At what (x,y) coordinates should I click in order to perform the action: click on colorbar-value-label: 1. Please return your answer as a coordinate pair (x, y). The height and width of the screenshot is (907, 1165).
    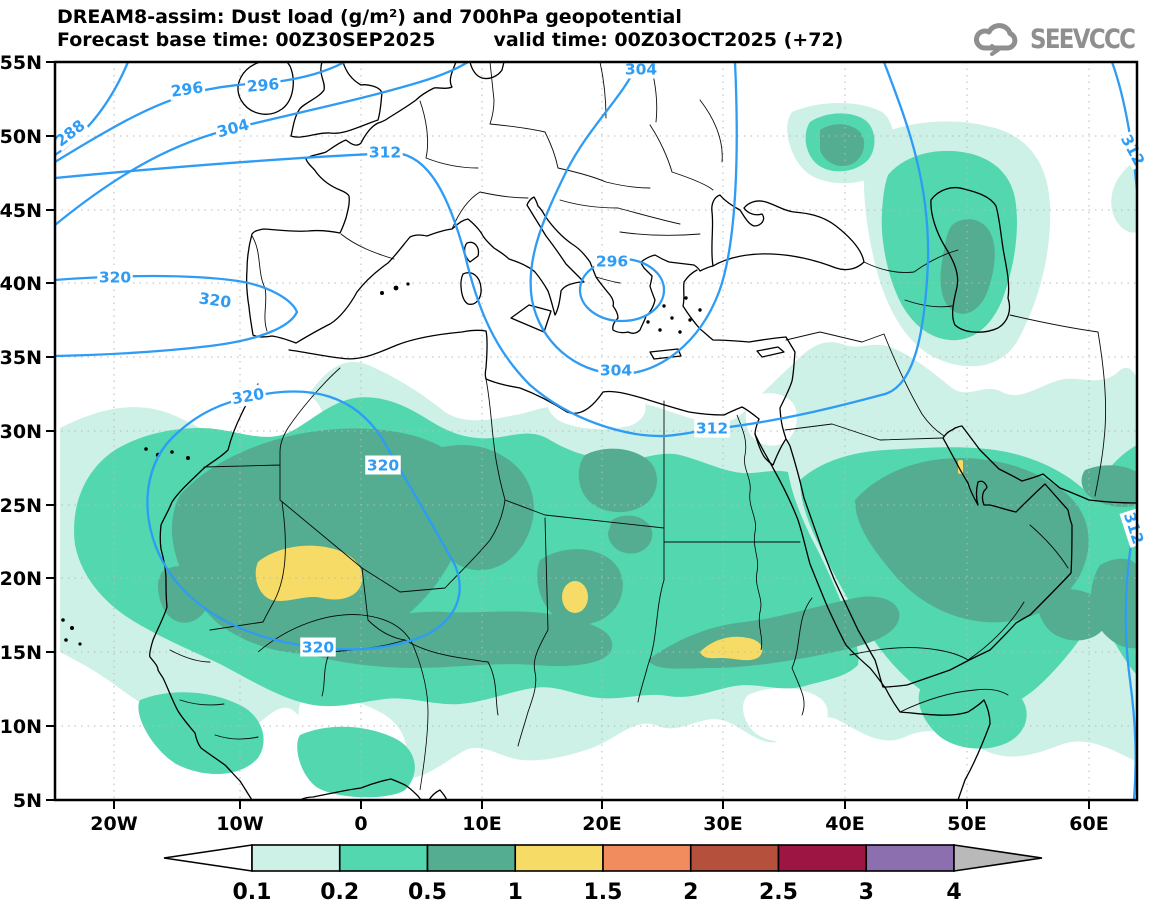
    Looking at the image, I should click on (515, 892).